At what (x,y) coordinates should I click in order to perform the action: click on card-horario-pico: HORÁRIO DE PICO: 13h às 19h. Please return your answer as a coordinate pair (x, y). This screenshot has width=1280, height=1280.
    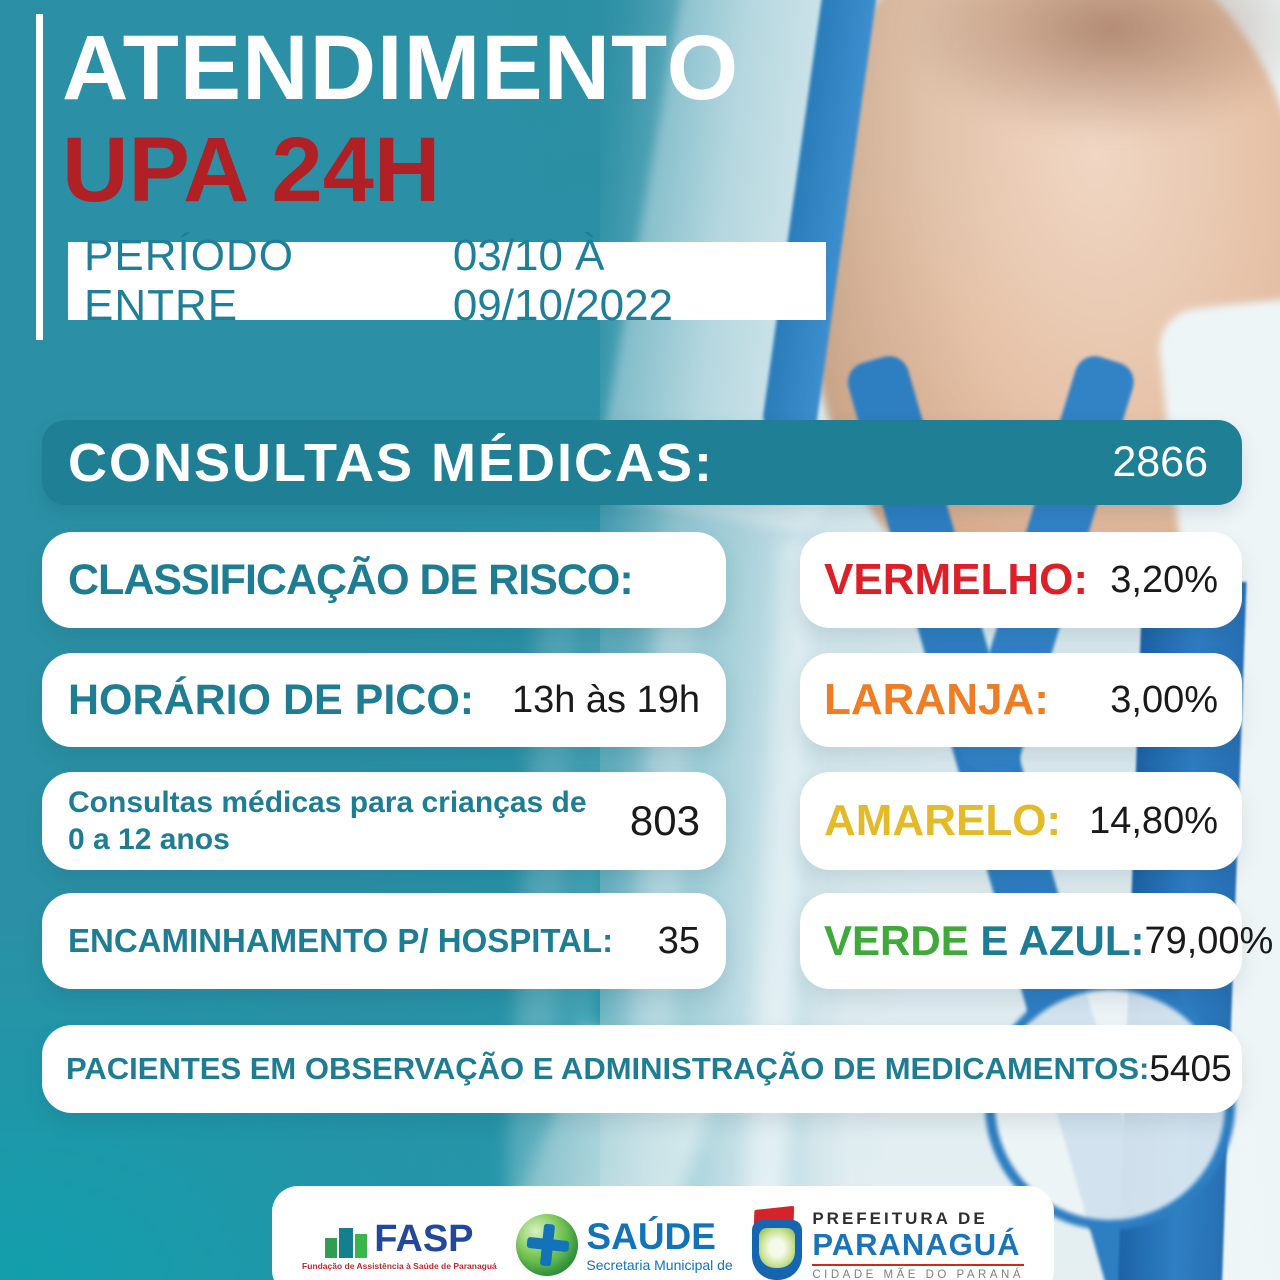
    Looking at the image, I should click on (384, 700).